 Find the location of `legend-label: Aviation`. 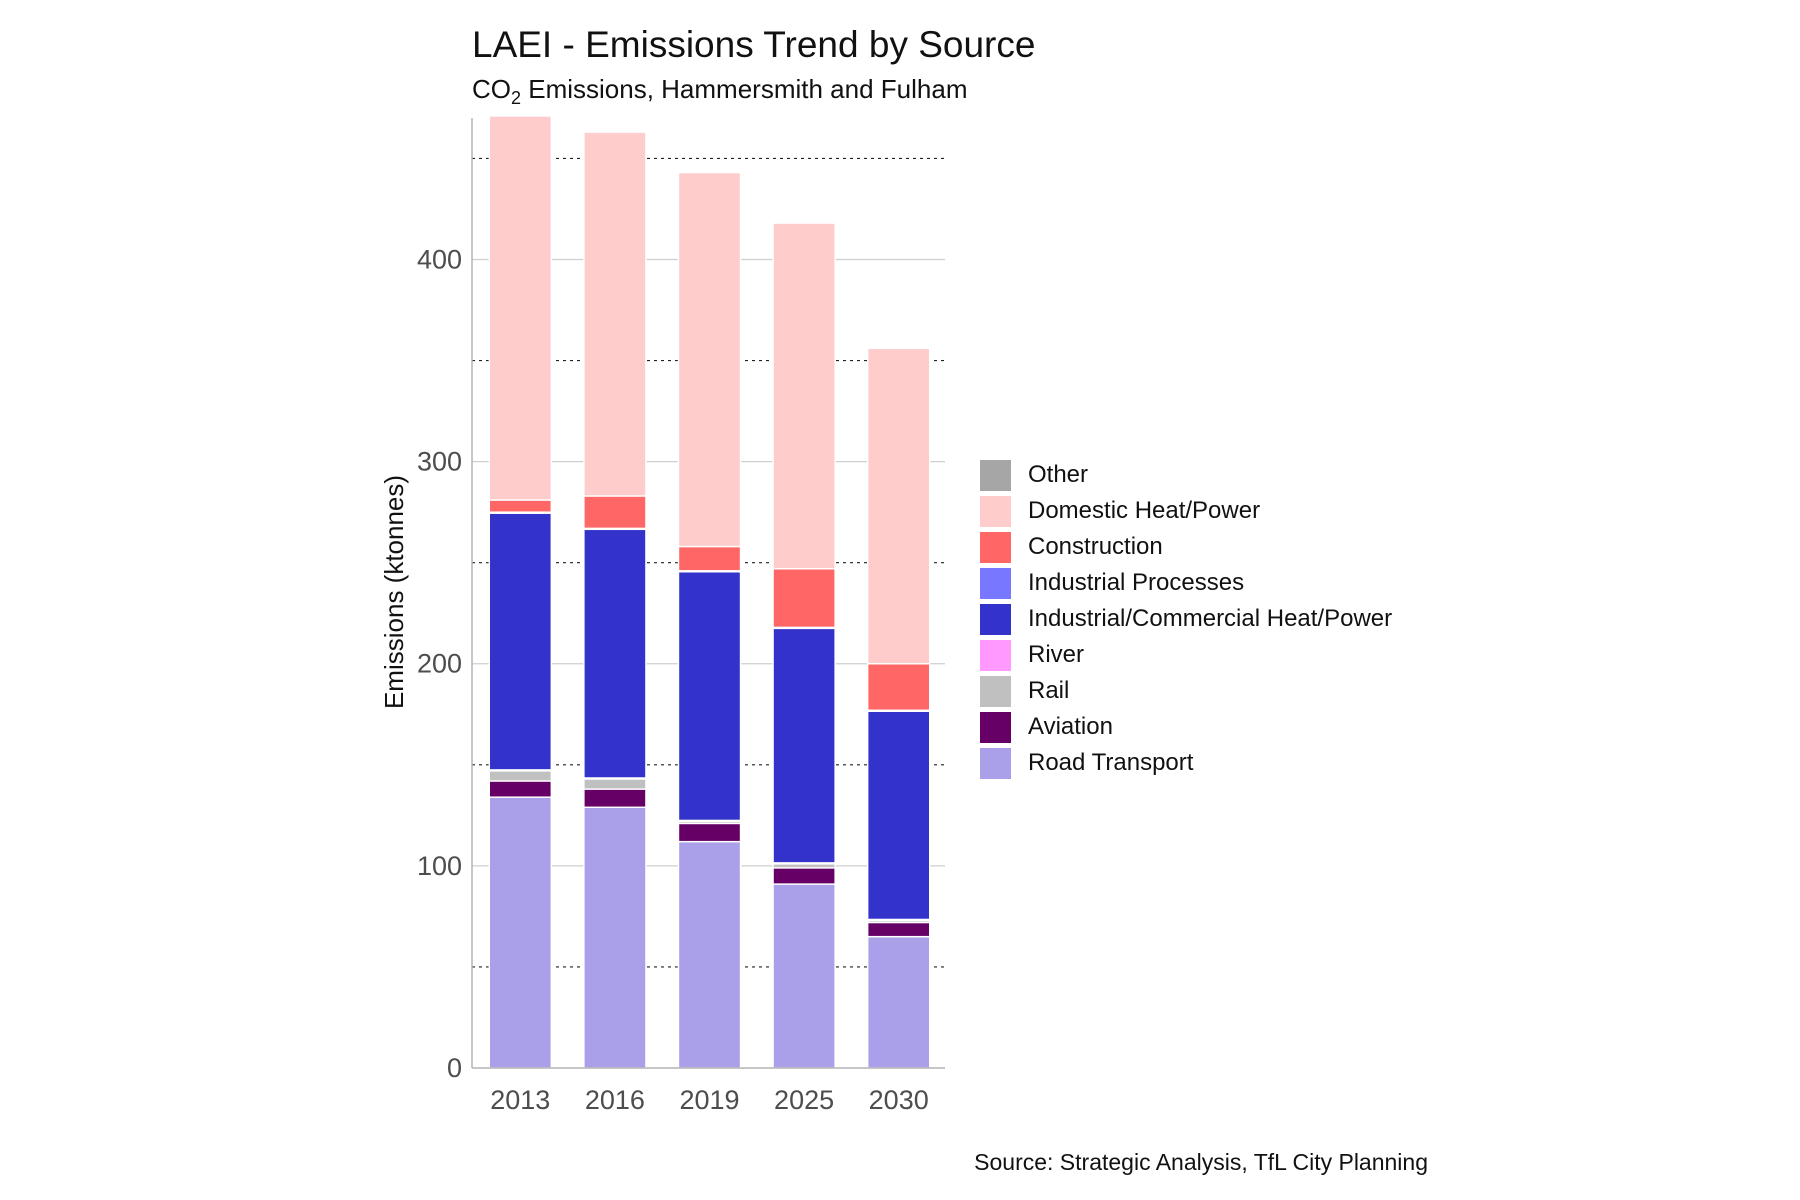

legend-label: Aviation is located at coordinates (1070, 726).